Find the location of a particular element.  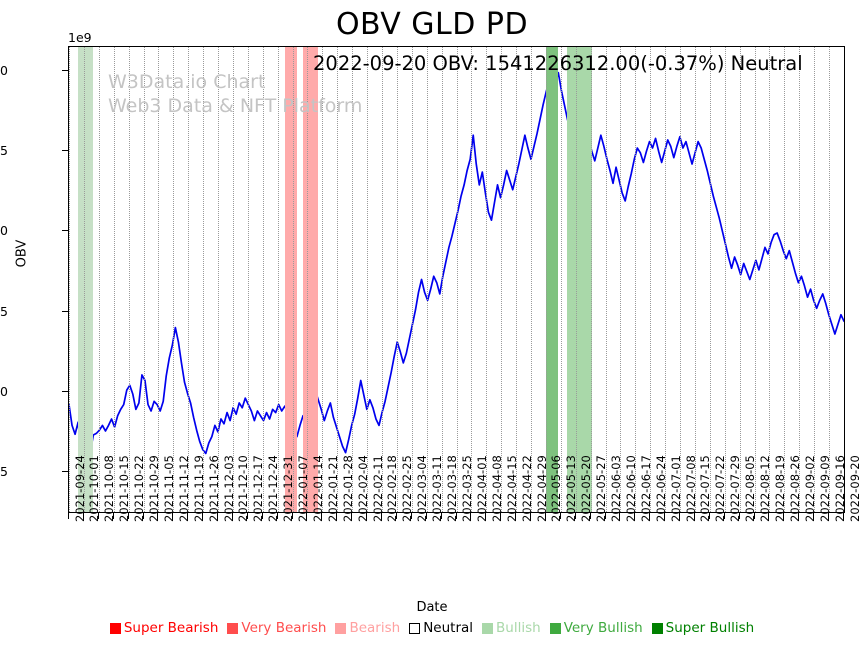

legend-entry: Super Bullish is located at coordinates (702, 628).